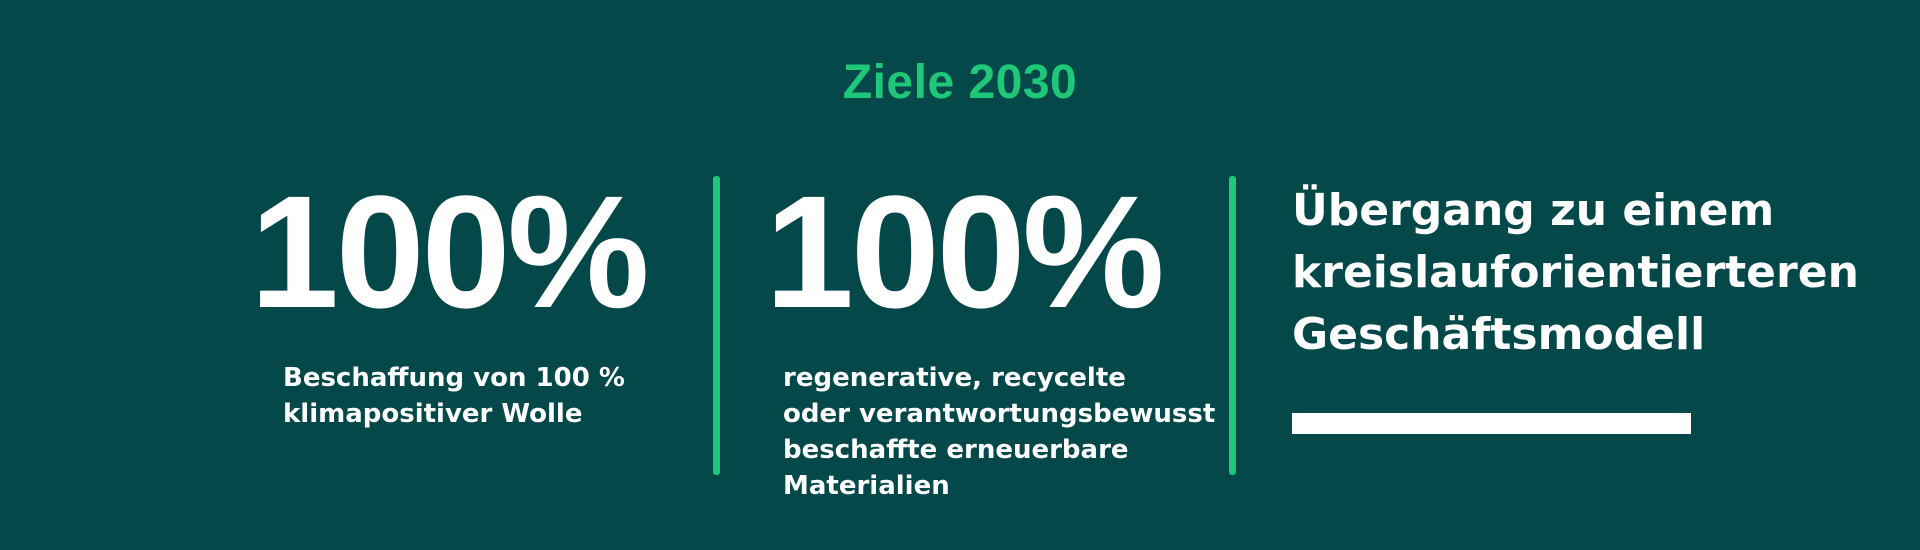 This screenshot has width=1920, height=550. What do you see at coordinates (965, 251) in the screenshot?
I see `goal2-stat-value: 100%` at bounding box center [965, 251].